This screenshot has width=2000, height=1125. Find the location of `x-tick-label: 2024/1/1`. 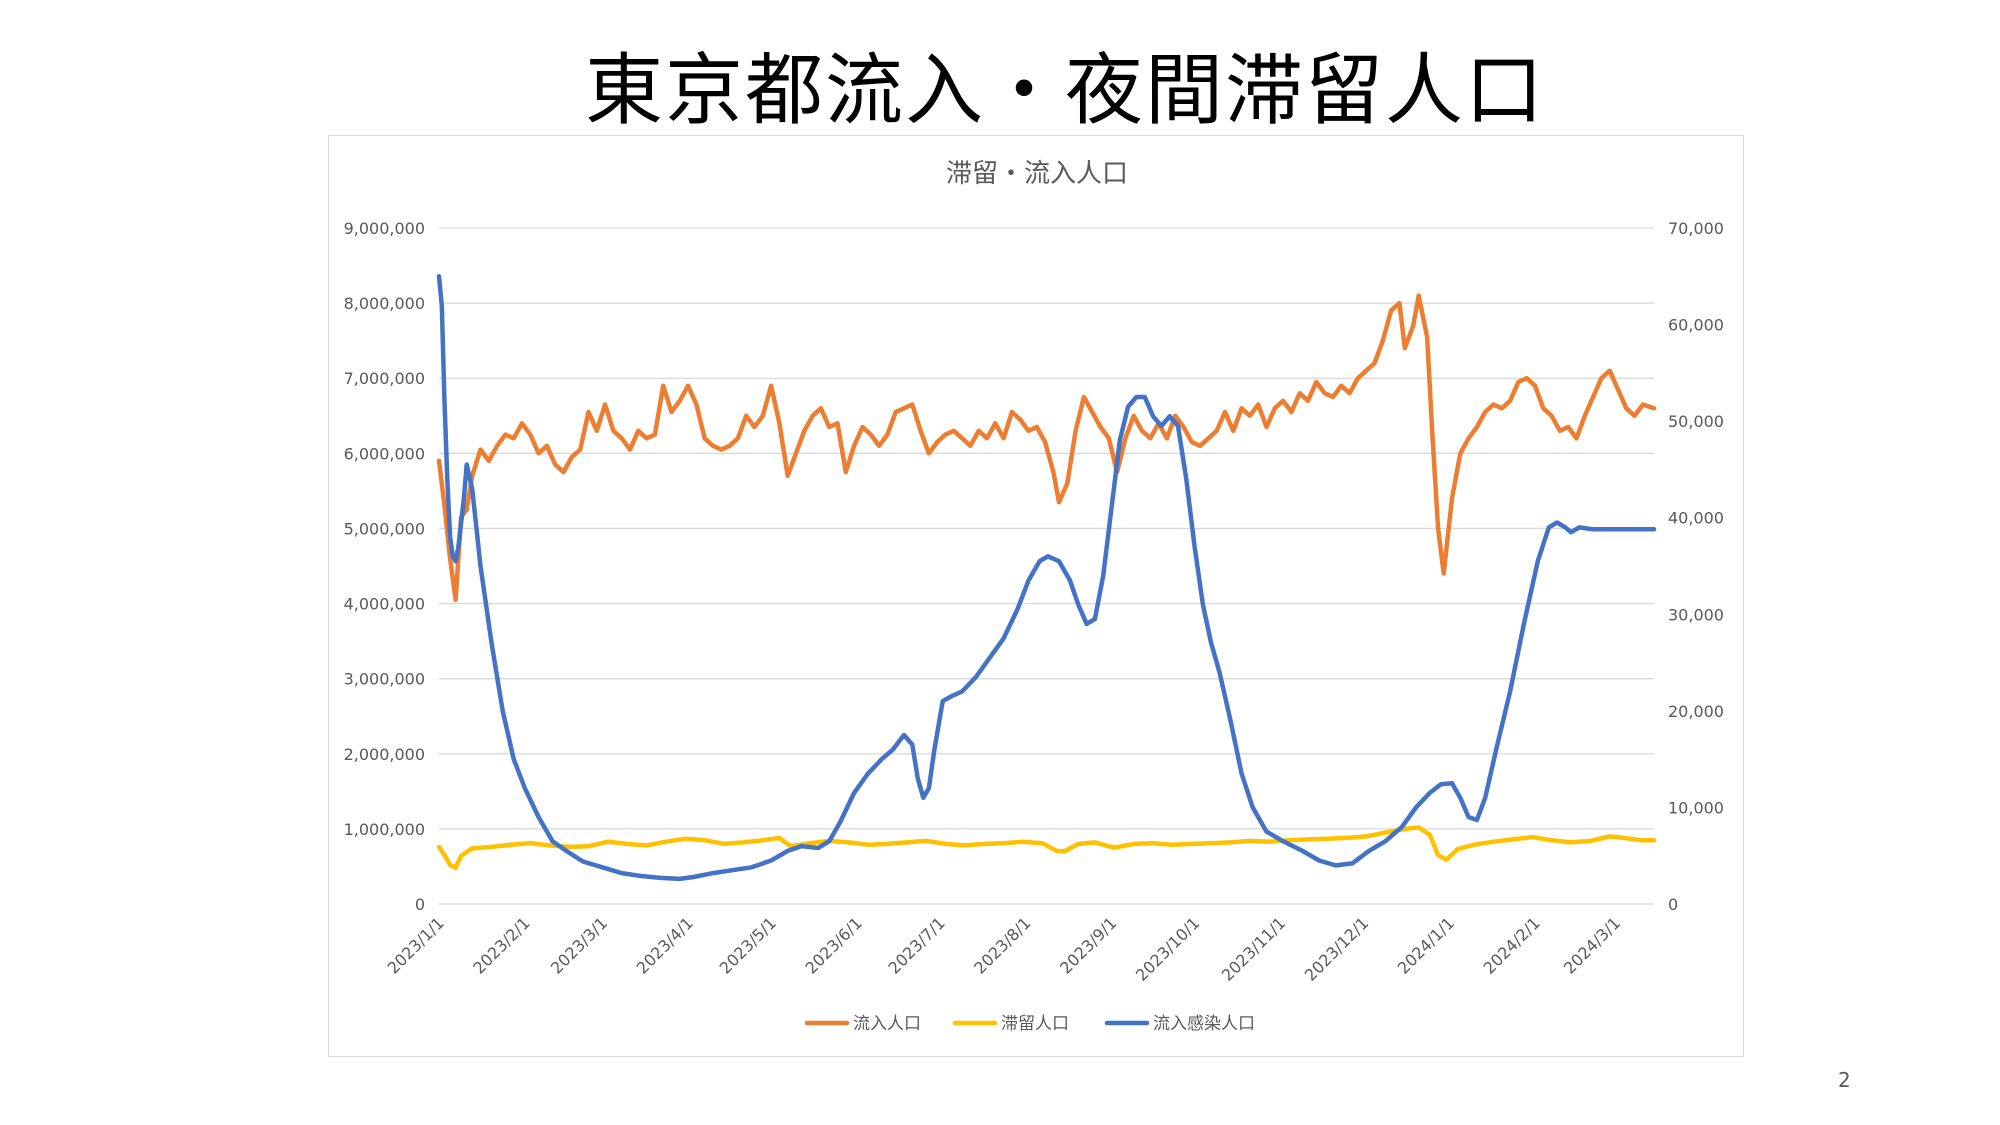

x-tick-label: 2024/1/1 is located at coordinates (1426, 945).